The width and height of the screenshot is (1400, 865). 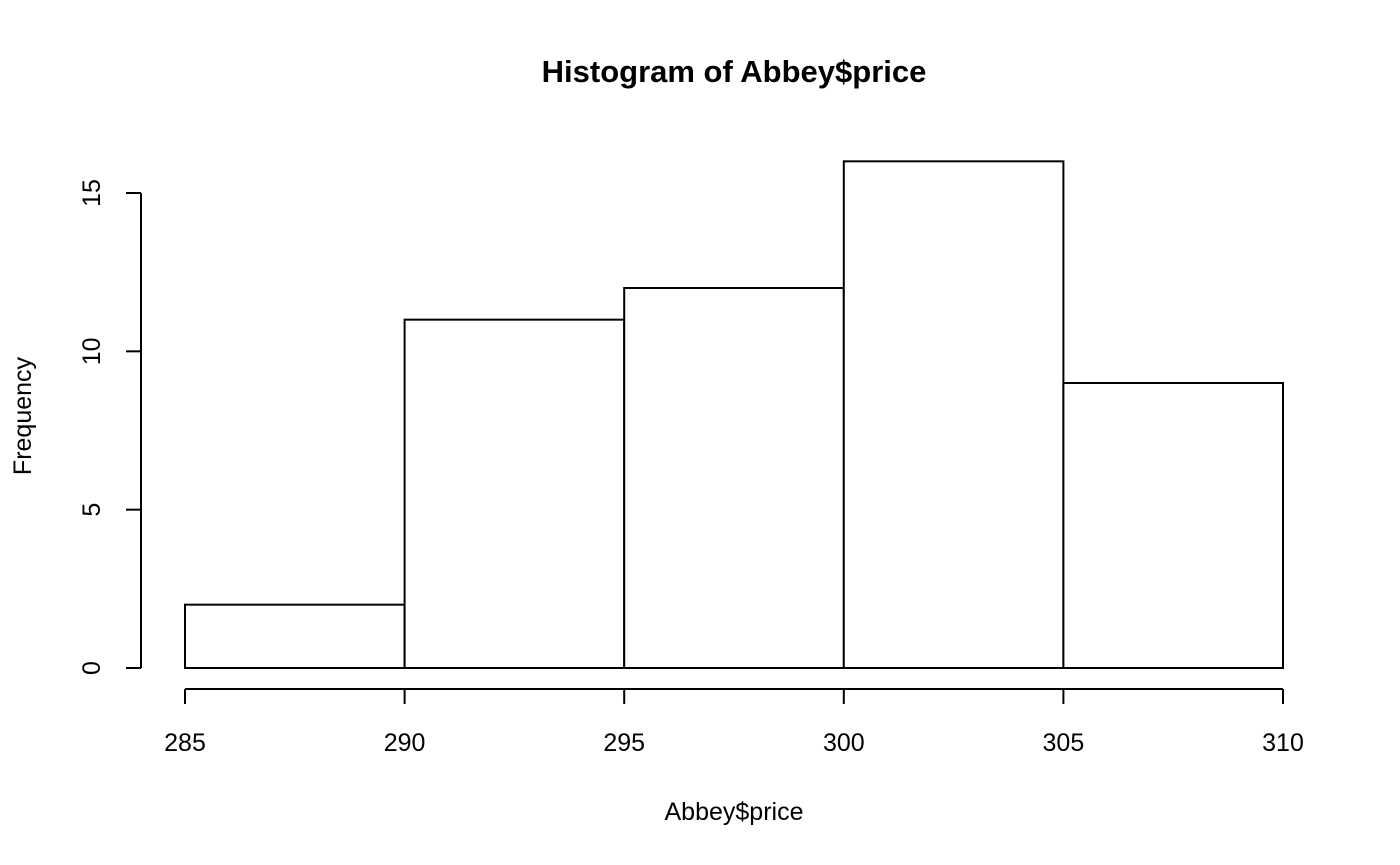 I want to click on y-tick-label: 0, so click(x=92, y=668).